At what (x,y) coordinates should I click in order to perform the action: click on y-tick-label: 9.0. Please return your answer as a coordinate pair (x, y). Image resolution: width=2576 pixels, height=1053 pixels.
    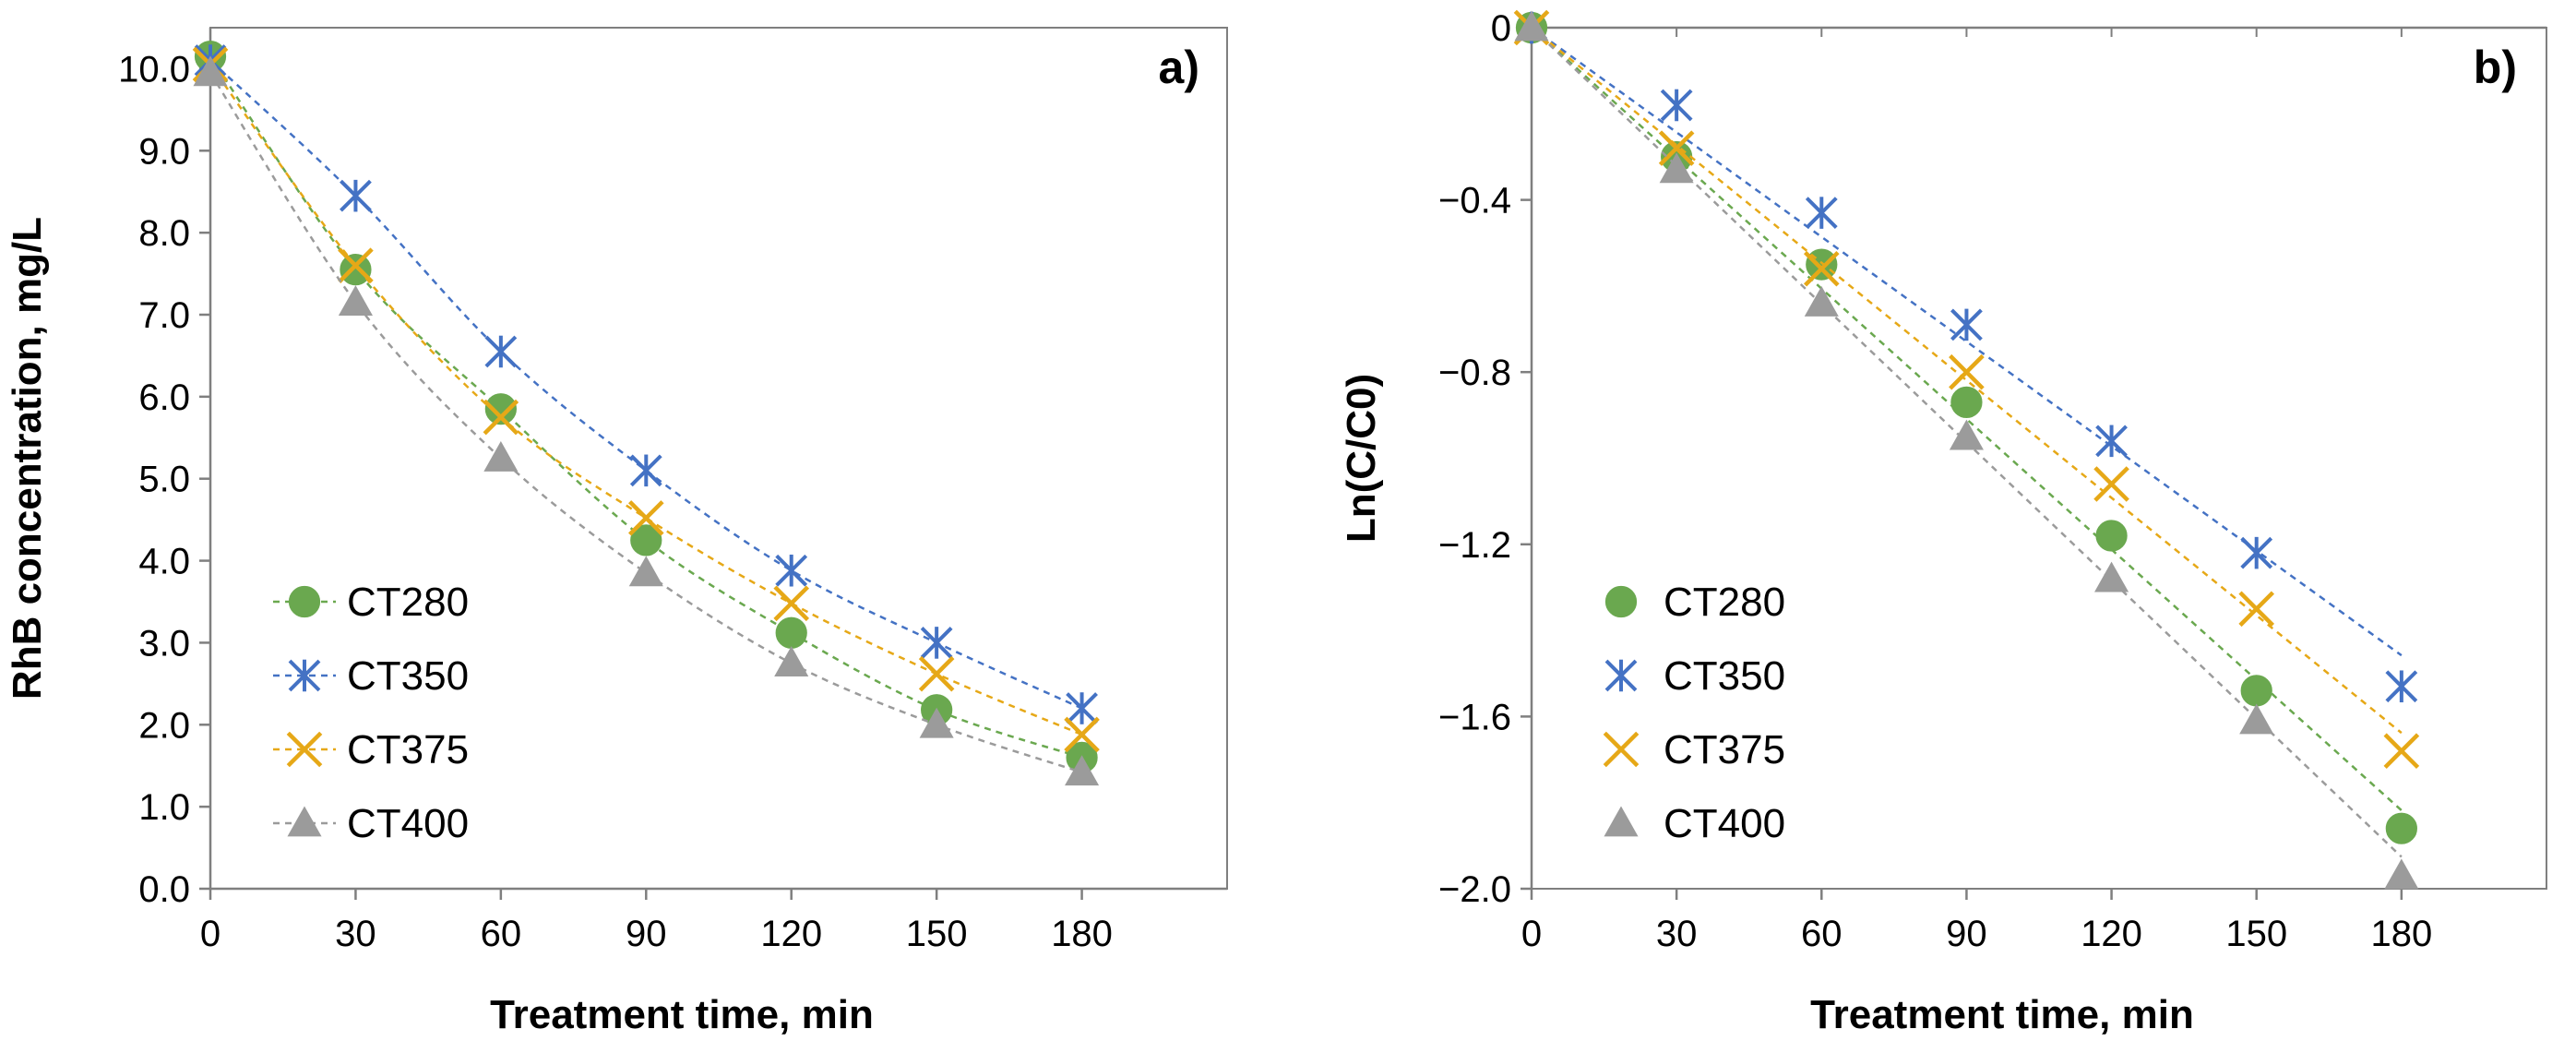
    Looking at the image, I should click on (164, 152).